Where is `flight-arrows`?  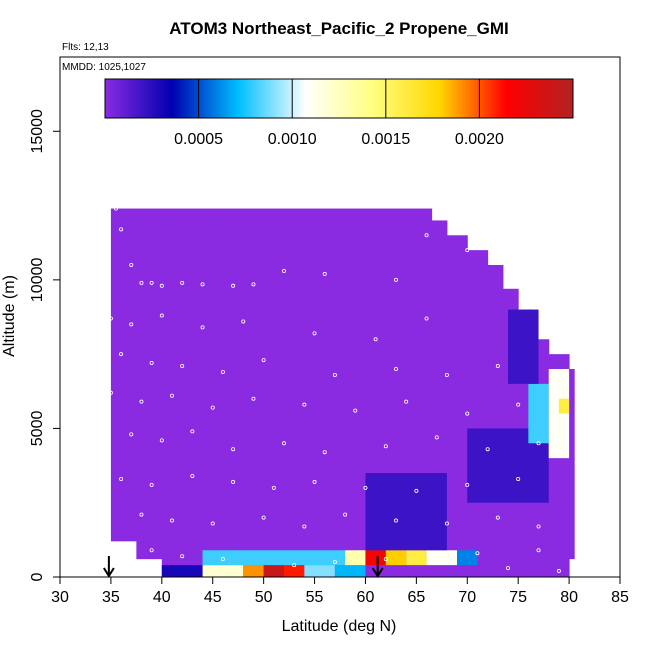
flight-arrows is located at coordinates (243, 567).